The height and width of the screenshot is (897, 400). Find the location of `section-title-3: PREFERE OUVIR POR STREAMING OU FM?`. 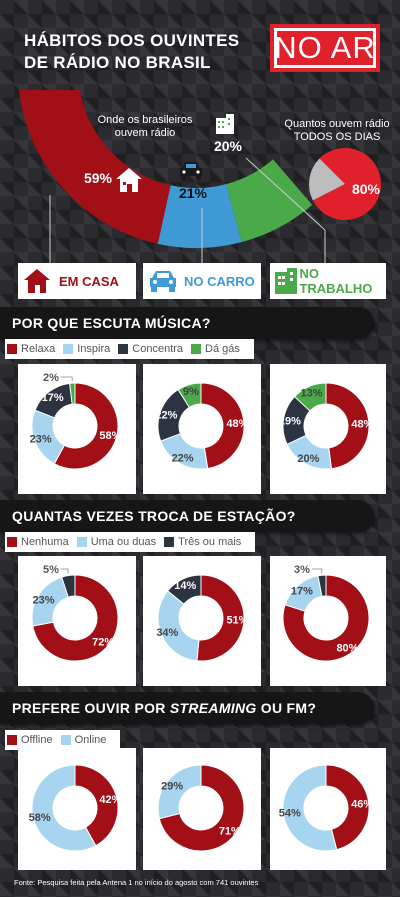

section-title-3: PREFERE OUVIR POR STREAMING OU FM? is located at coordinates (164, 708).